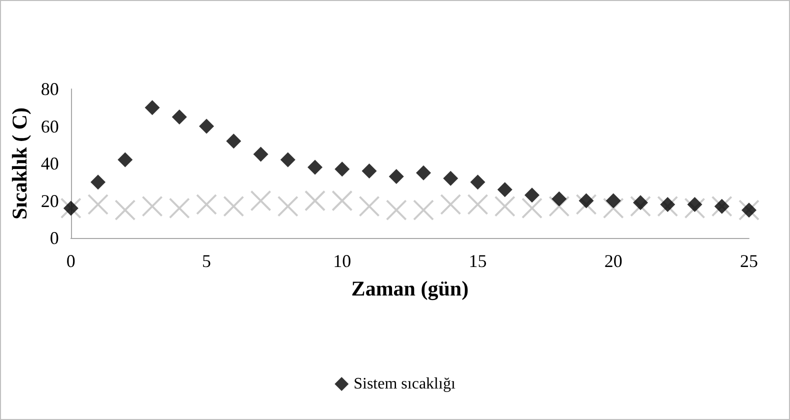 The width and height of the screenshot is (790, 420). Describe the element at coordinates (342, 261) in the screenshot. I see `x-tick-label: 10` at that location.